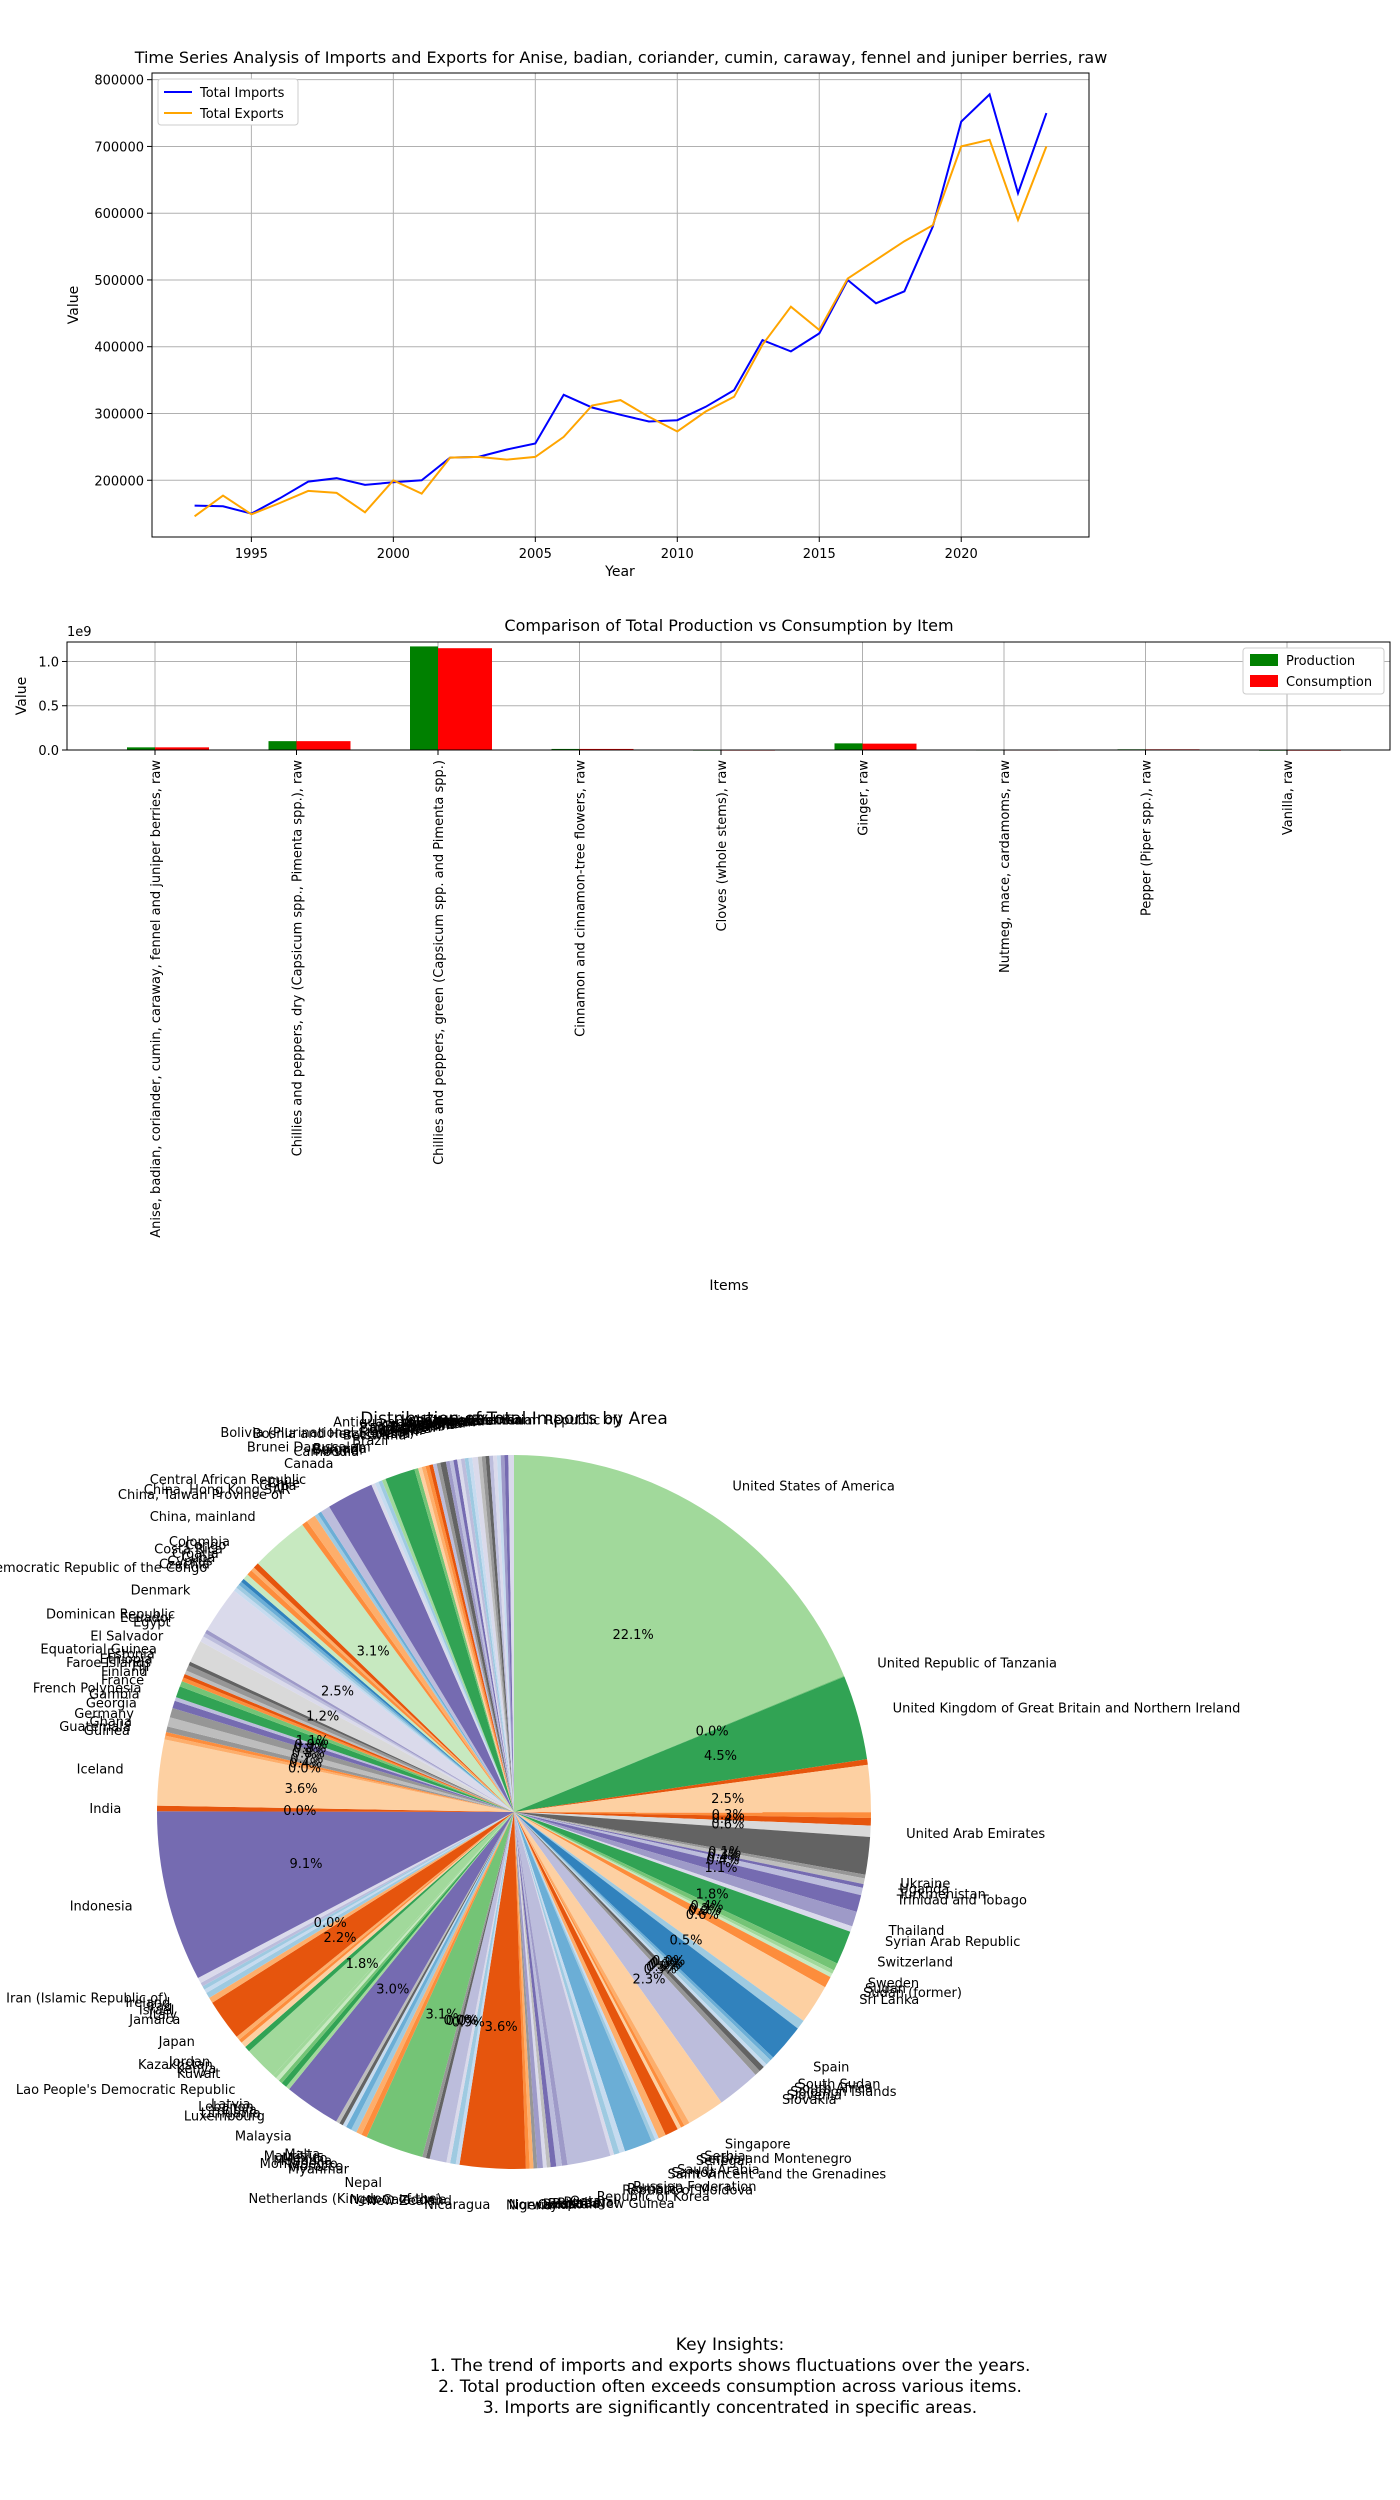 Image resolution: width=1400 pixels, height=2500 pixels. What do you see at coordinates (199, 1558) in the screenshot?
I see `pie-area-label: Cuba` at bounding box center [199, 1558].